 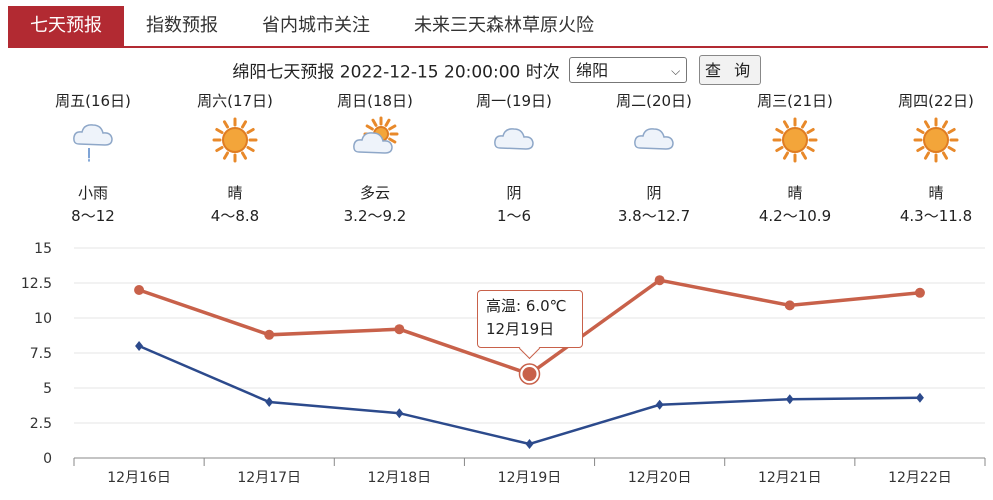 I want to click on day-temp-range: 8～12, so click(x=93, y=216).